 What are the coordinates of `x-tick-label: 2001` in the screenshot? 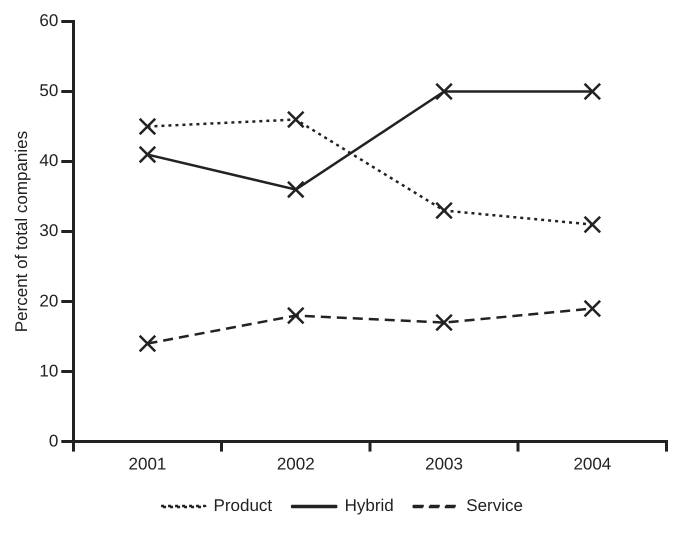 It's located at (147, 464).